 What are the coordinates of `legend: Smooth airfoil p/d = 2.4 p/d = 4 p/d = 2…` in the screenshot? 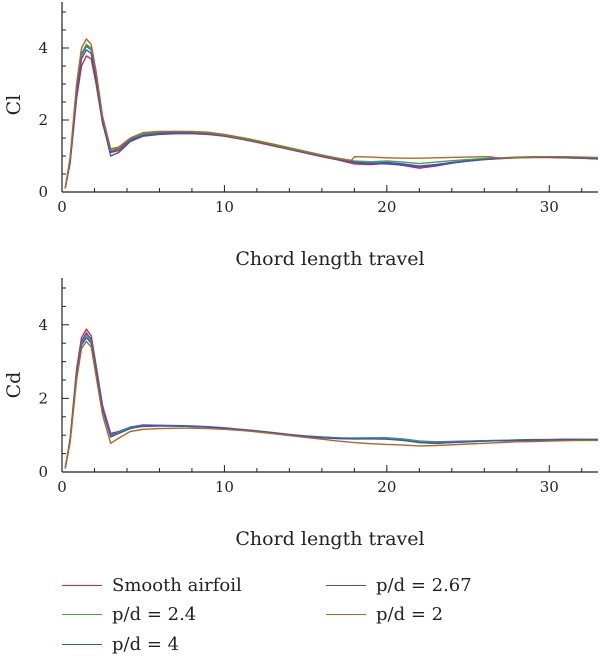 It's located at (300, 616).